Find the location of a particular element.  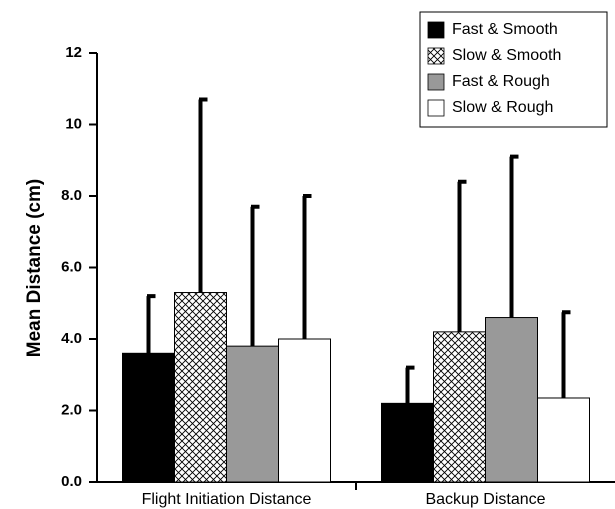

legend-label: Slow & Rough is located at coordinates (502, 107).